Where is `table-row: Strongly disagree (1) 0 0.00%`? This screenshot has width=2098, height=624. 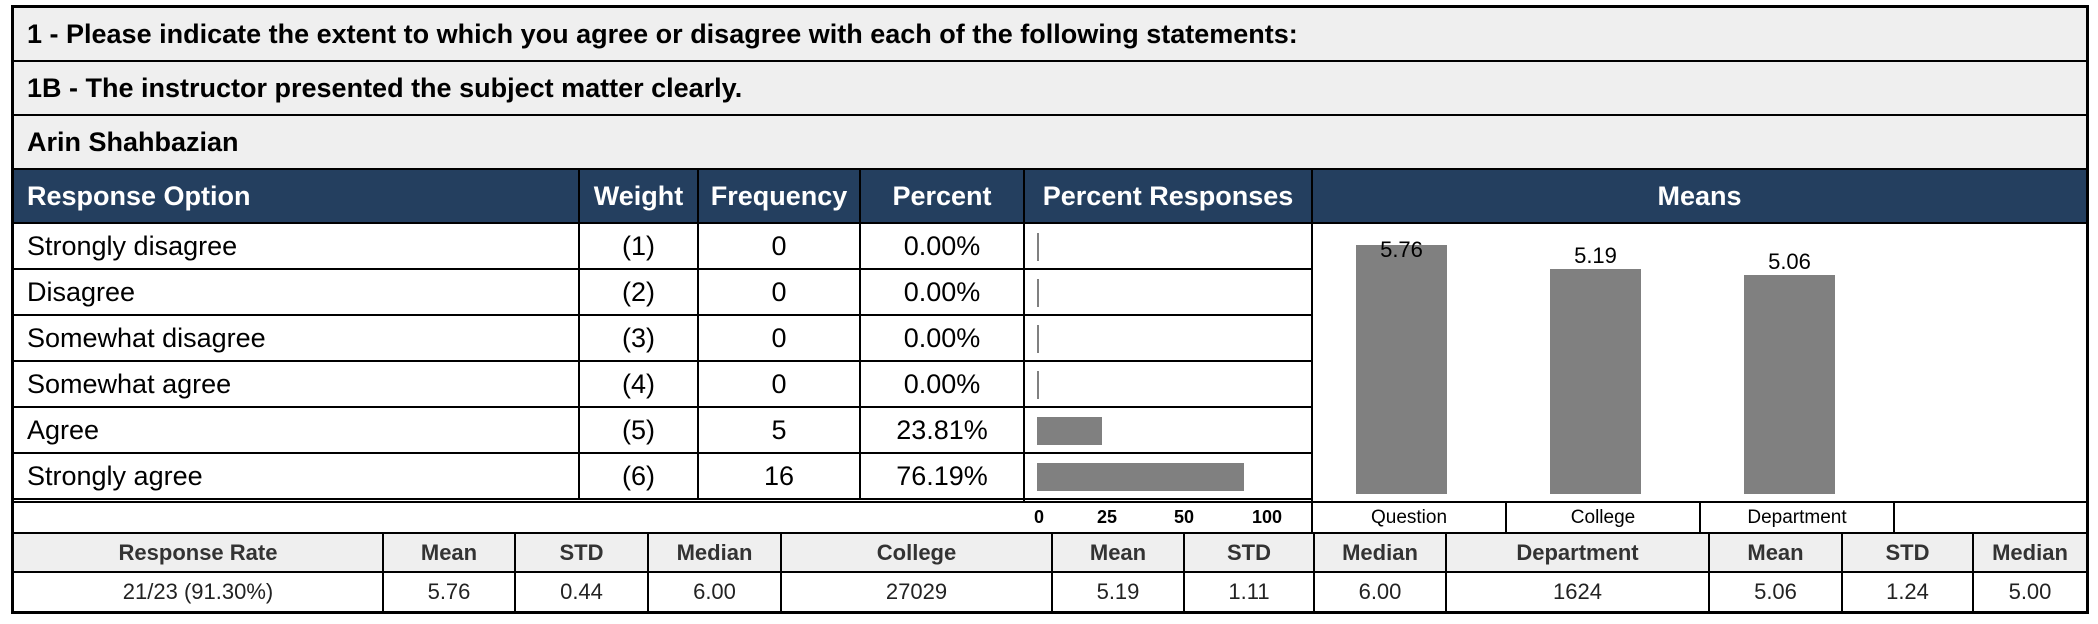 table-row: Strongly disagree (1) 0 0.00% is located at coordinates (662, 247).